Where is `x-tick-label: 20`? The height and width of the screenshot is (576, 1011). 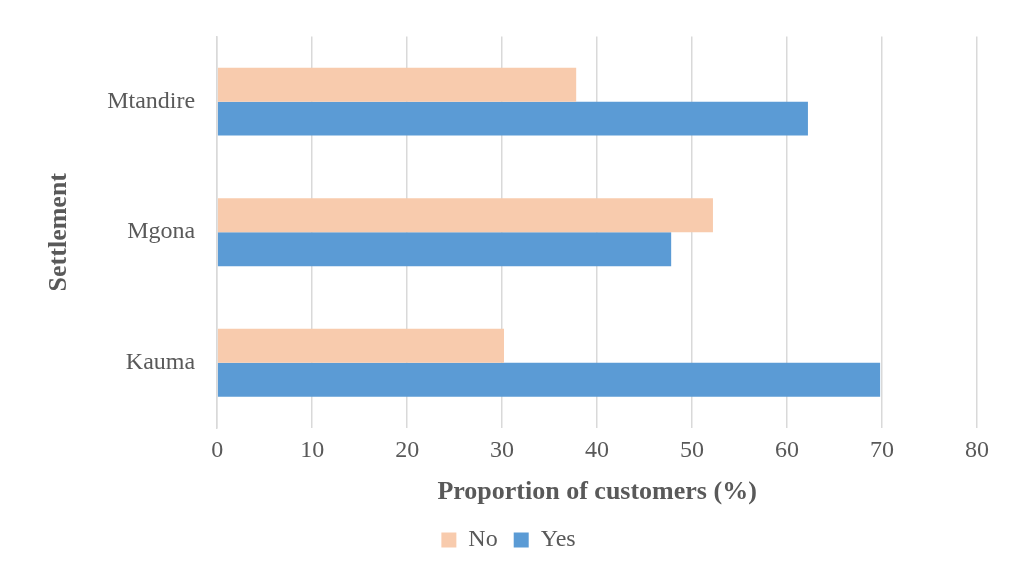 x-tick-label: 20 is located at coordinates (407, 448).